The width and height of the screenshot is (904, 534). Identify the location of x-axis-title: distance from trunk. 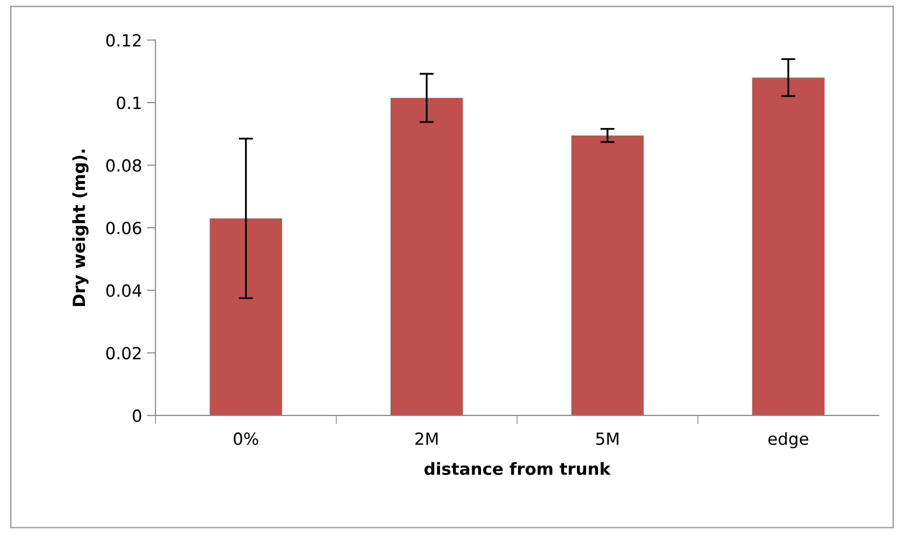
(517, 469).